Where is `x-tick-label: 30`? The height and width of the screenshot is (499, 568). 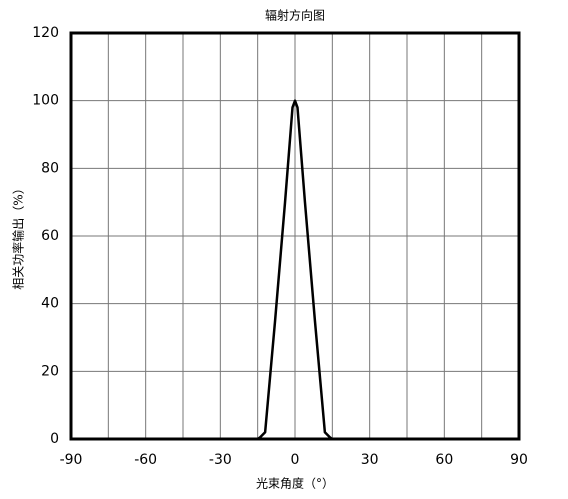 x-tick-label: 30 is located at coordinates (370, 460).